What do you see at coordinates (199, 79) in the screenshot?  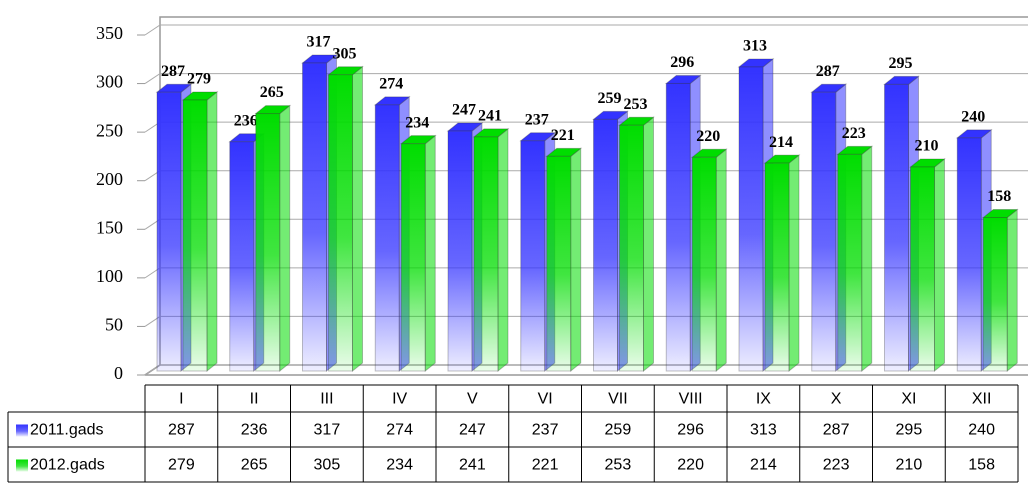 I see `data-label: 279` at bounding box center [199, 79].